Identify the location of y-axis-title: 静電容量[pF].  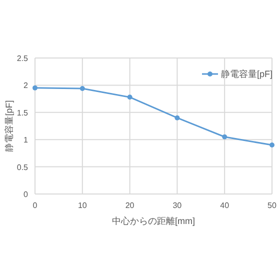
(9, 126).